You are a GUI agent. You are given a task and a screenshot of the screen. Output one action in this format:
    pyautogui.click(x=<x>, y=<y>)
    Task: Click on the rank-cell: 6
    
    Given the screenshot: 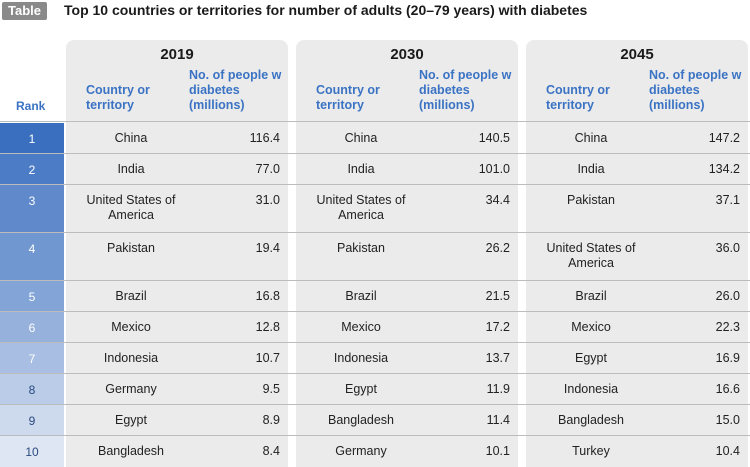 What is the action you would take?
    pyautogui.click(x=32, y=327)
    